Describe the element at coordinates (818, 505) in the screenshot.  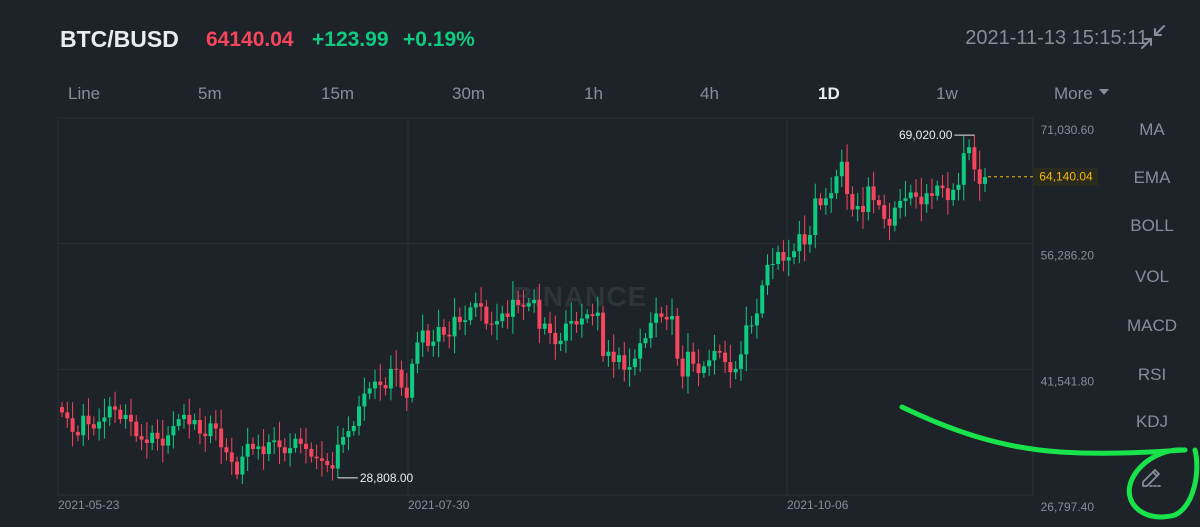
I see `x-tick-label: 2021-10-06` at that location.